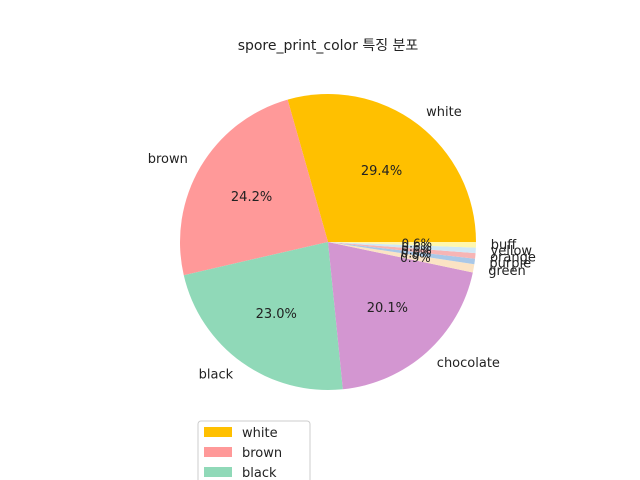 The width and height of the screenshot is (640, 480). Describe the element at coordinates (218, 452) in the screenshot. I see `legend-swatch-brown` at that location.